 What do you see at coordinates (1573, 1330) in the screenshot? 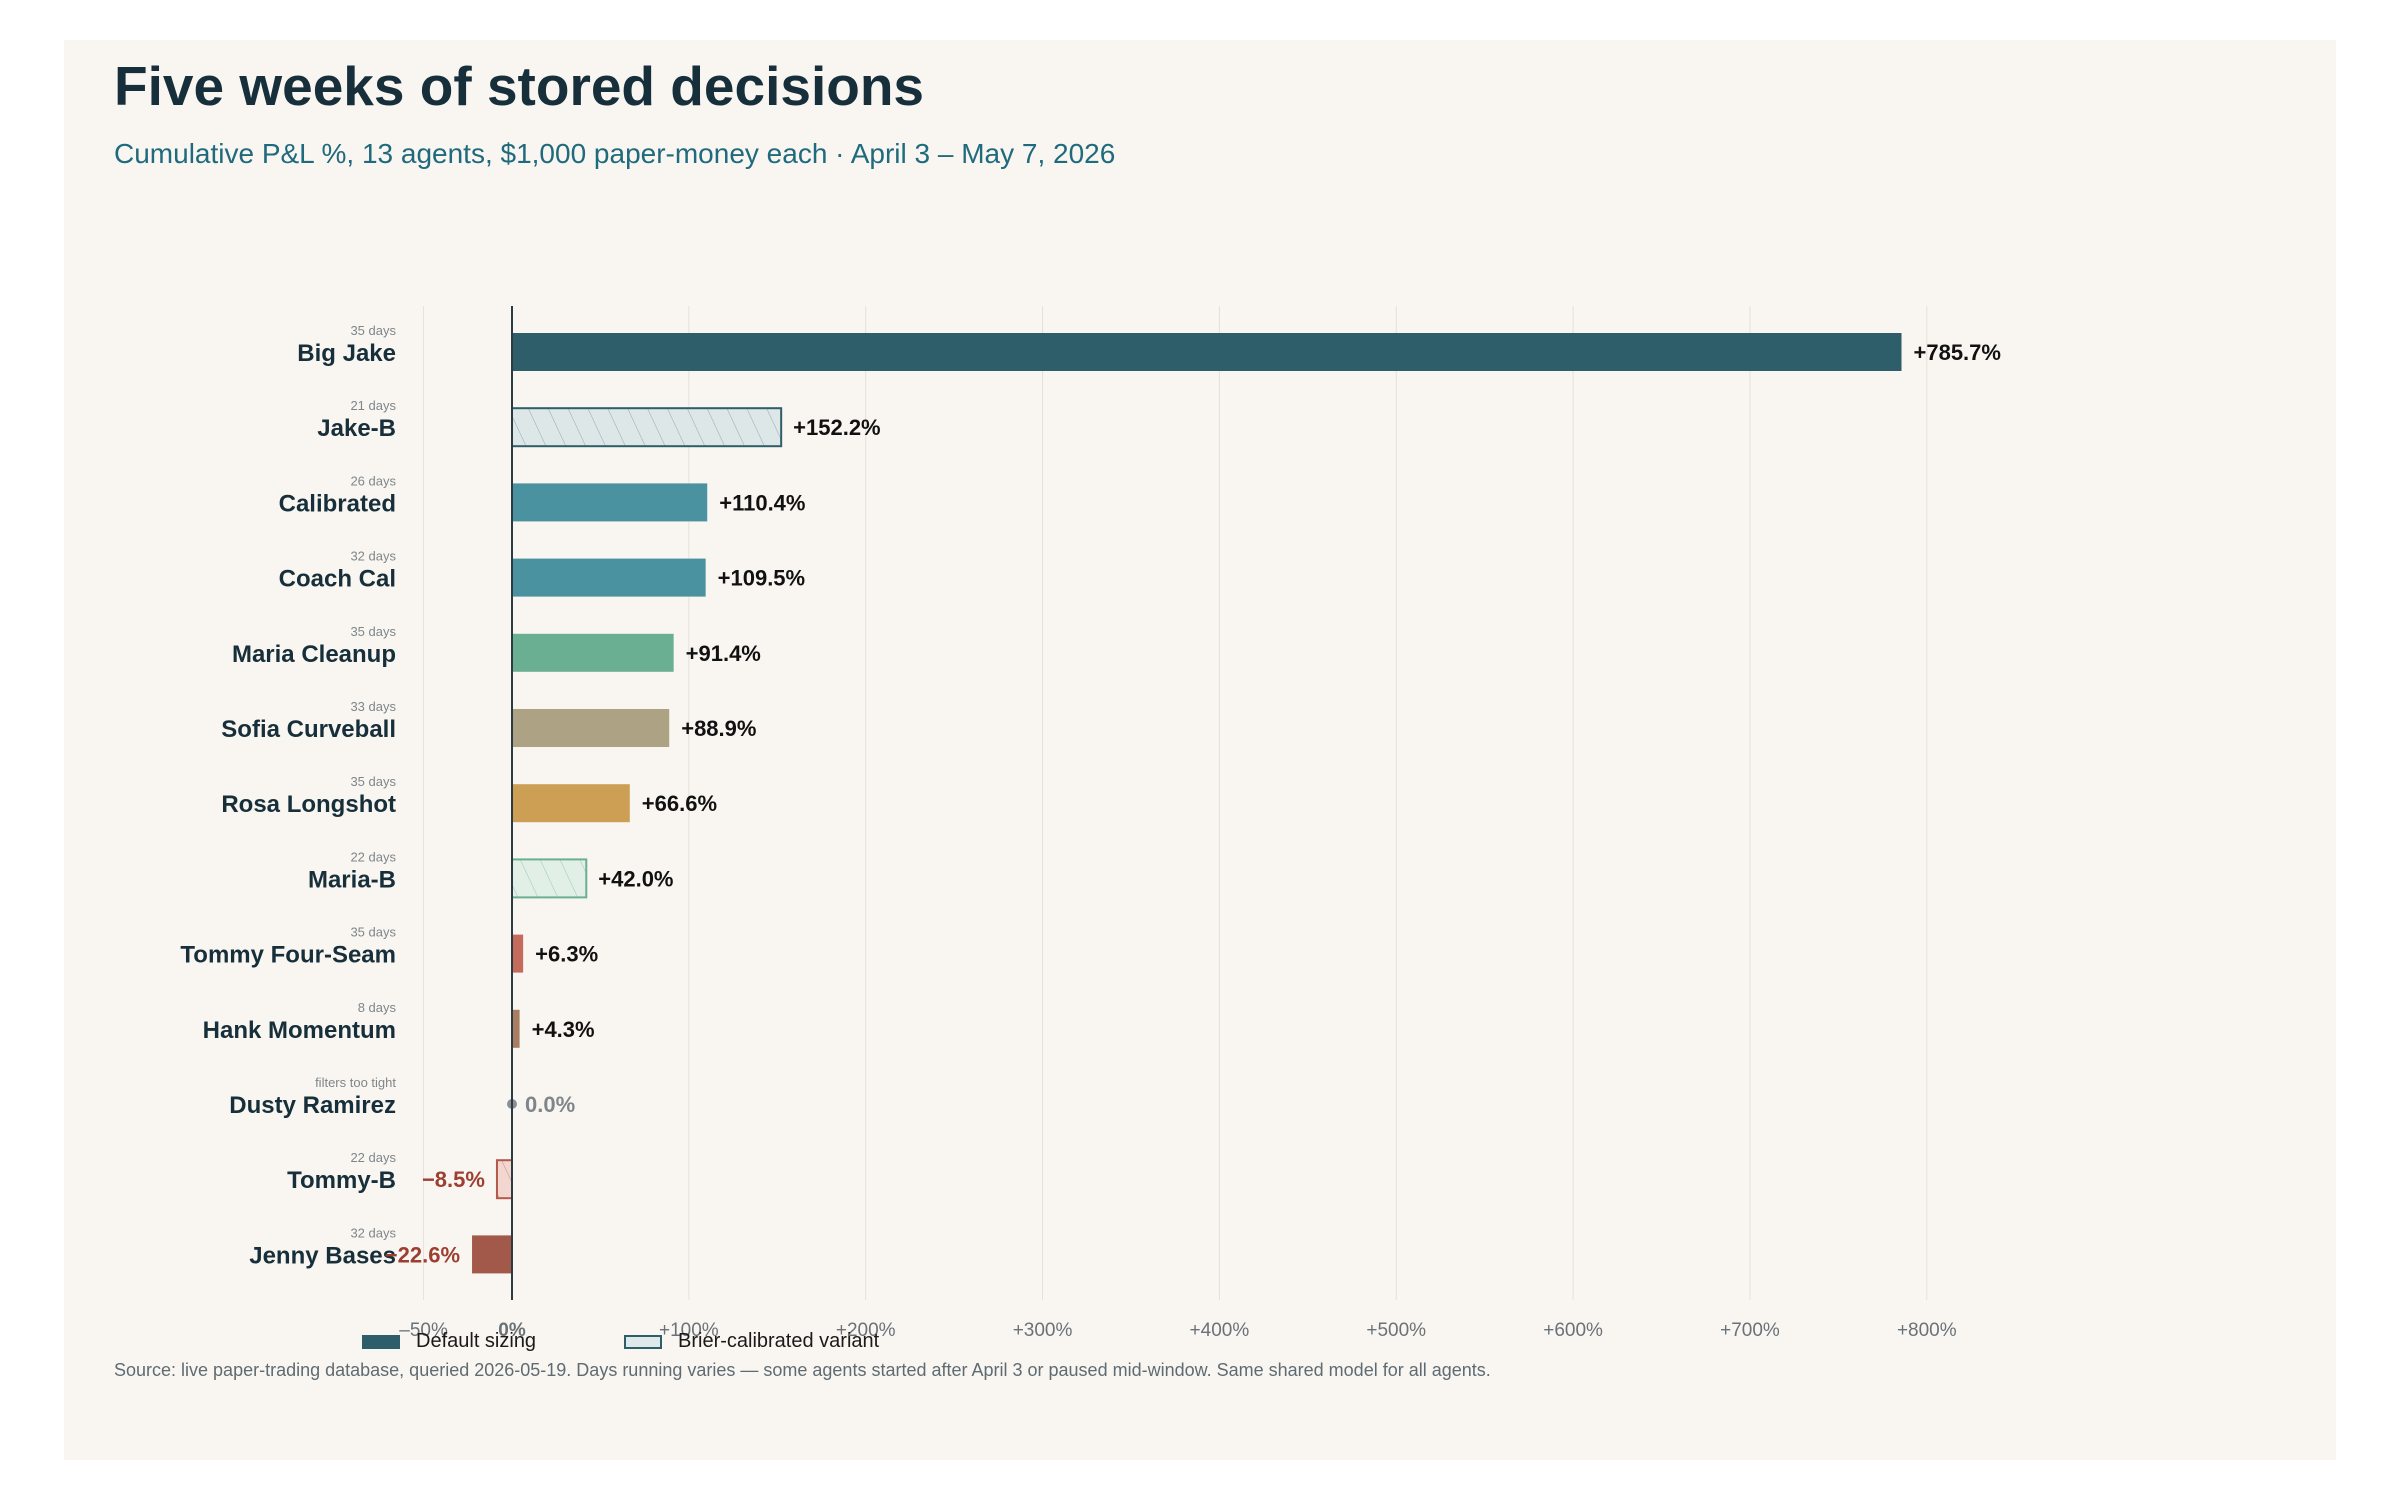
I see `x-tick-label: +600%` at bounding box center [1573, 1330].